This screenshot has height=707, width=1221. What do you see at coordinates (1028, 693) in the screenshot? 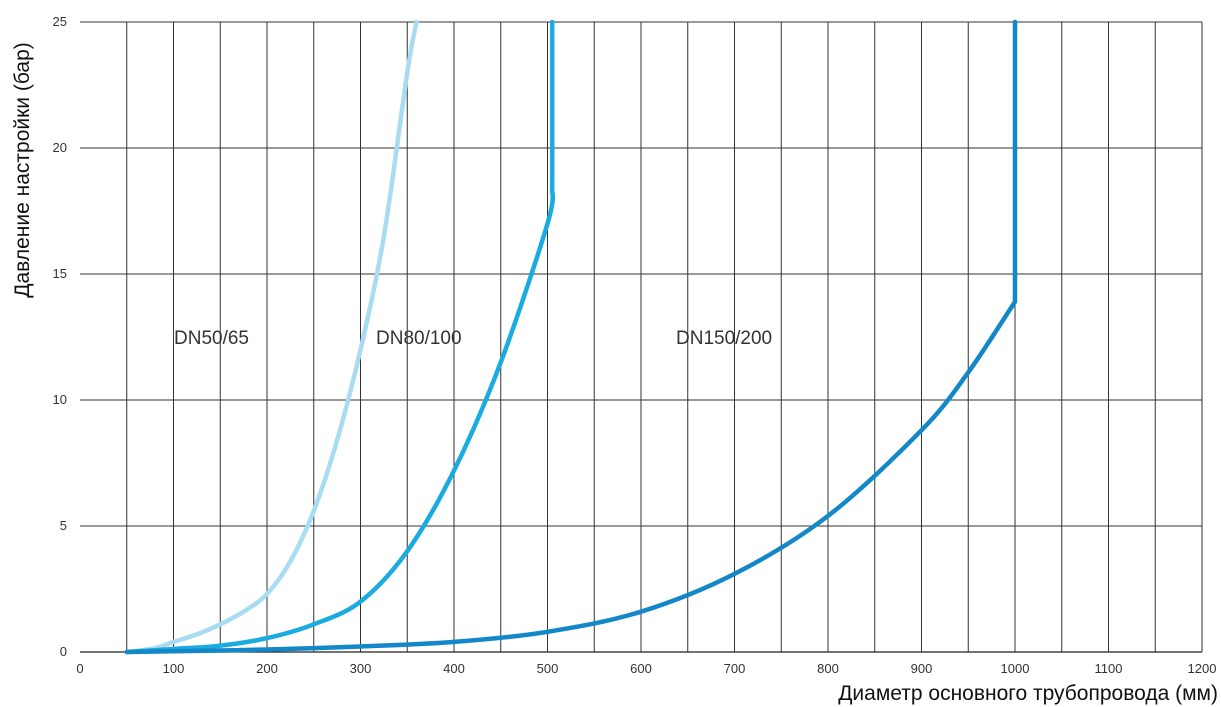
I see `x-axis-title: Диаметр основного трубопровода (мм)` at bounding box center [1028, 693].